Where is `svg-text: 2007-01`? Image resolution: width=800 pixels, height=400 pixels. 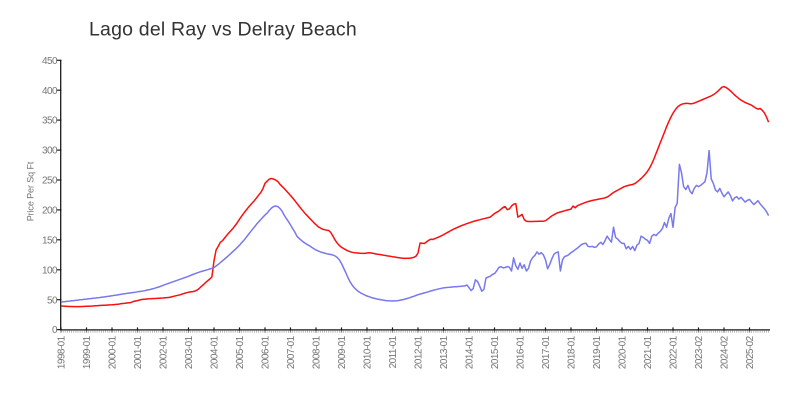 svg-text: 2007-01 is located at coordinates (291, 352).